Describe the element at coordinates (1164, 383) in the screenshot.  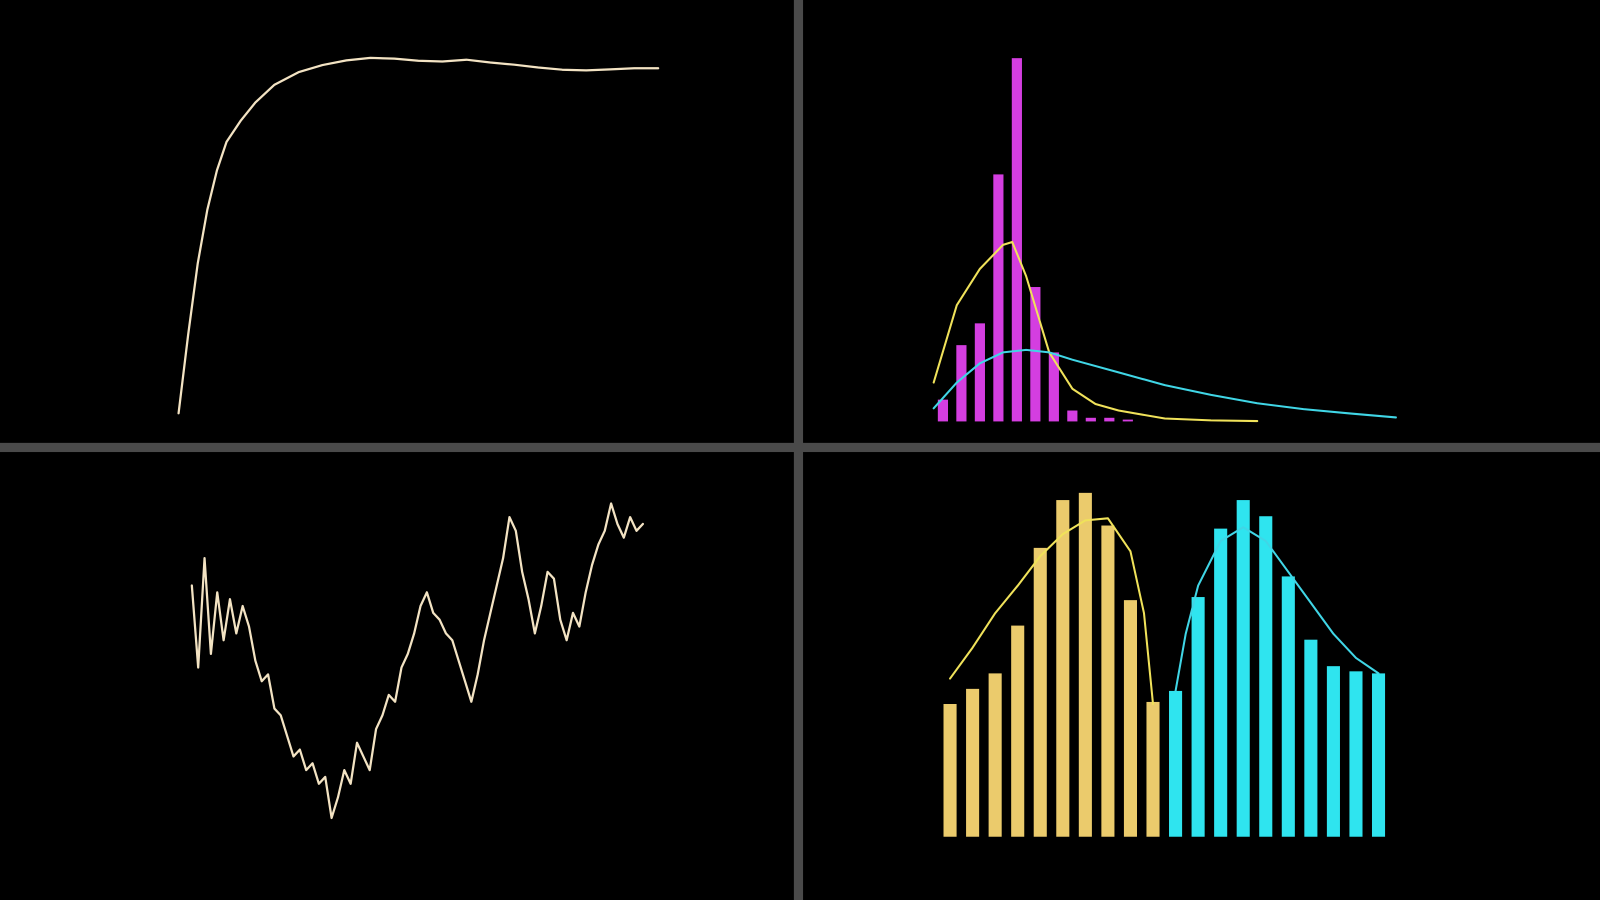
I see `density-curve` at that location.